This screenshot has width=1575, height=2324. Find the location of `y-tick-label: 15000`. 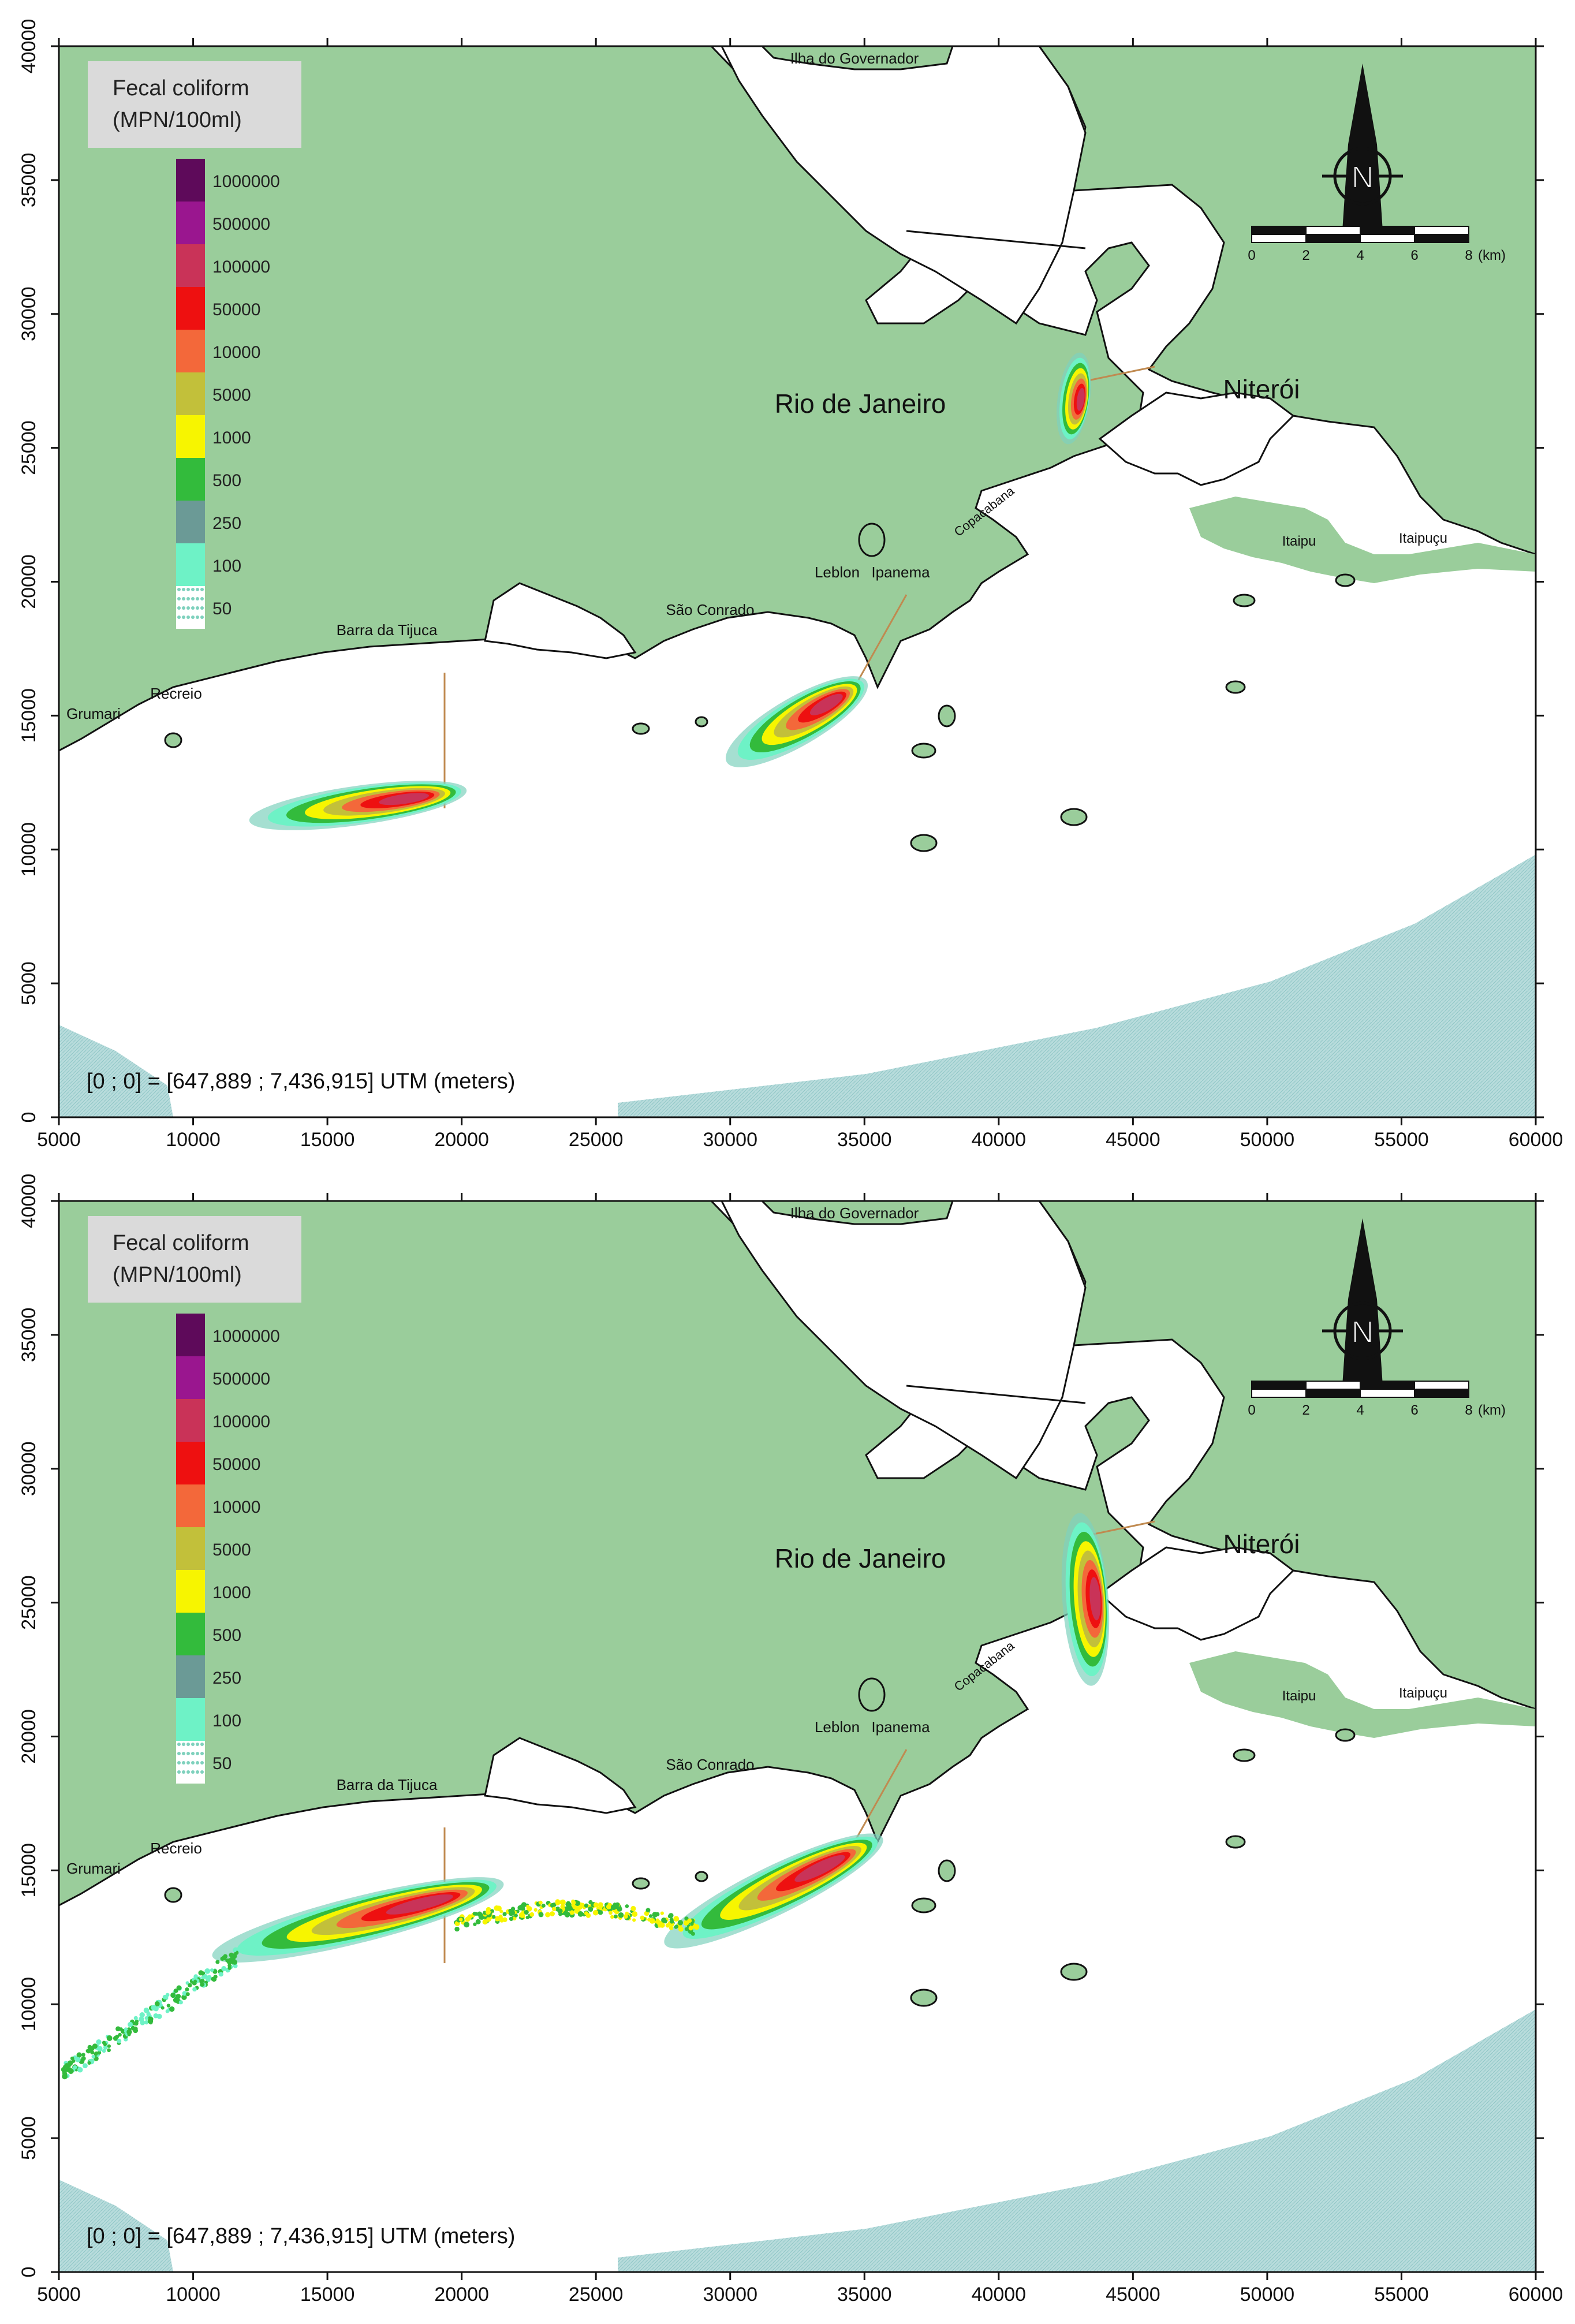

y-tick-label: 15000 is located at coordinates (29, 1870).